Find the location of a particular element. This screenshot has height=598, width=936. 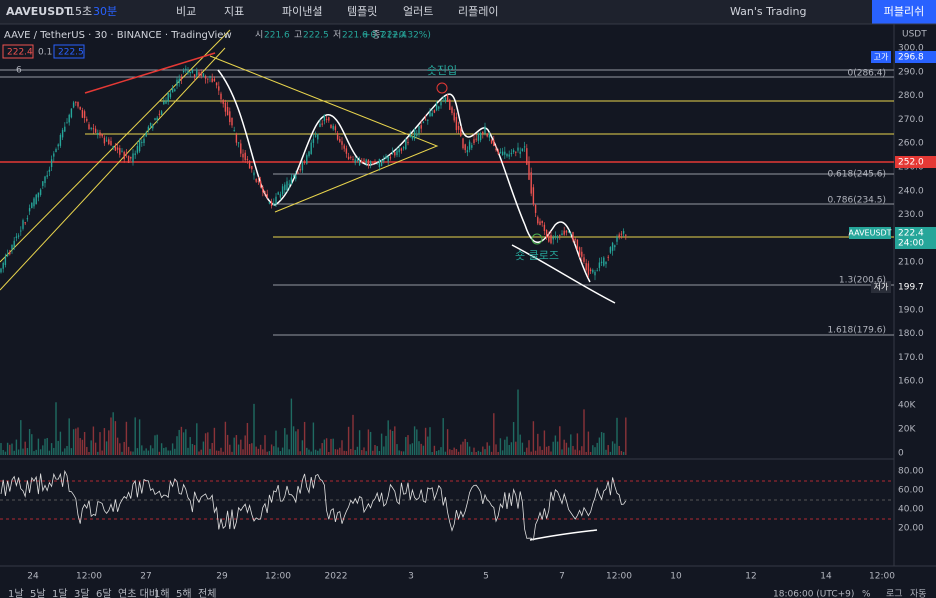

financials-button: 파이낸셜 is located at coordinates (302, 11).